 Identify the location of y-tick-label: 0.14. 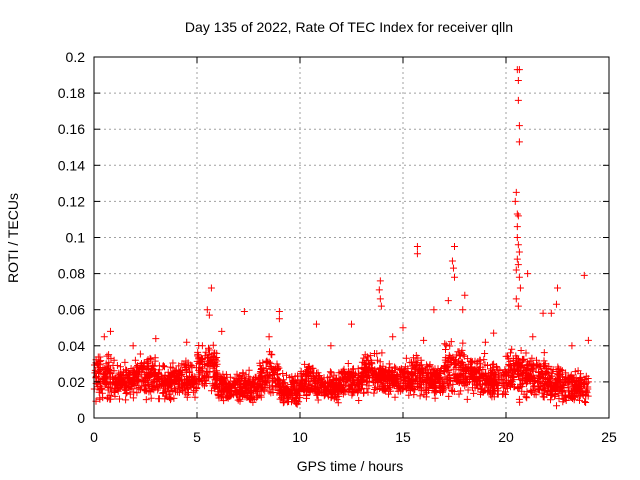
(71, 165).